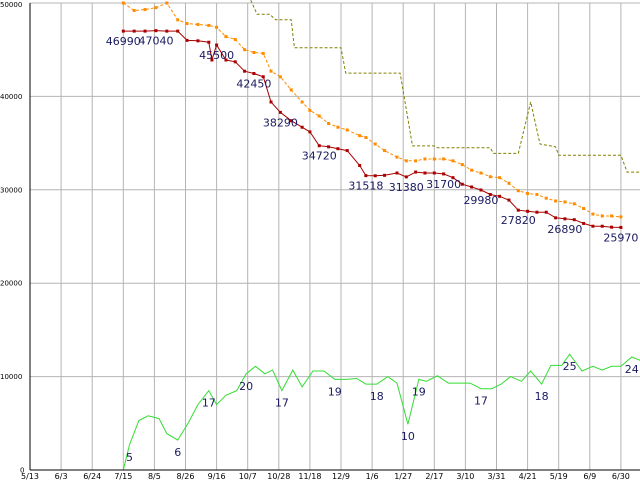  Describe the element at coordinates (61, 476) in the screenshot. I see `x-tick-label: 6/3` at that location.